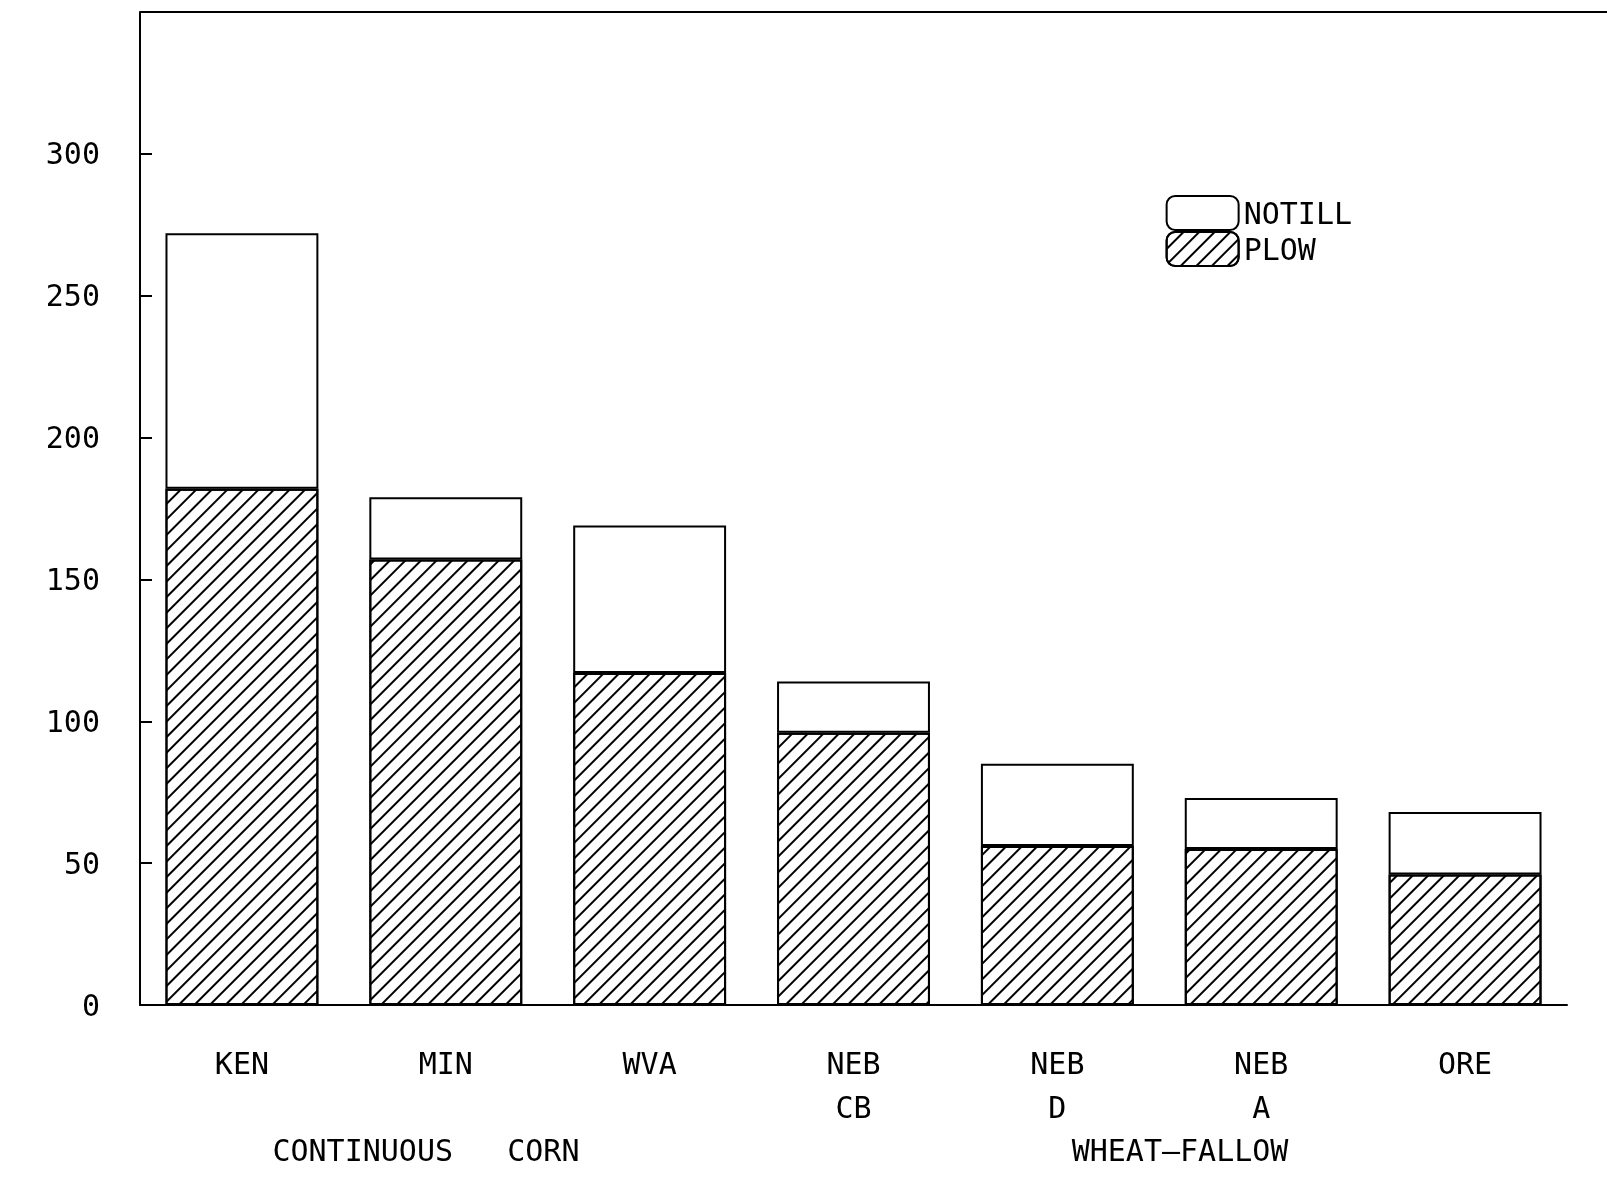 This screenshot has width=1607, height=1184. Describe the element at coordinates (1180, 1150) in the screenshot. I see `text: WHEAT—FALLOW` at that location.